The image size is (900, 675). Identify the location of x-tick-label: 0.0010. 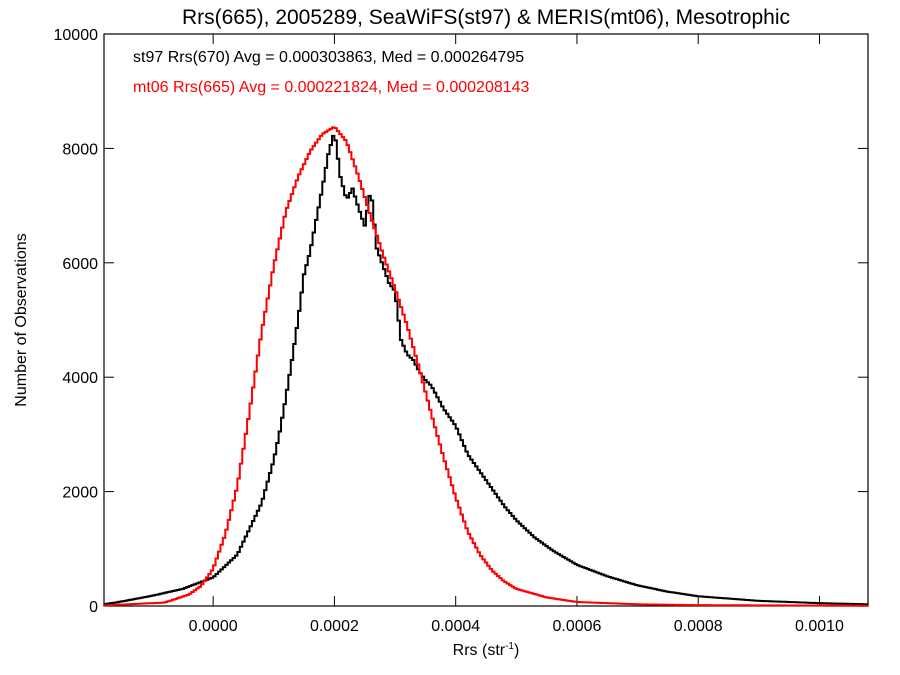
(819, 626).